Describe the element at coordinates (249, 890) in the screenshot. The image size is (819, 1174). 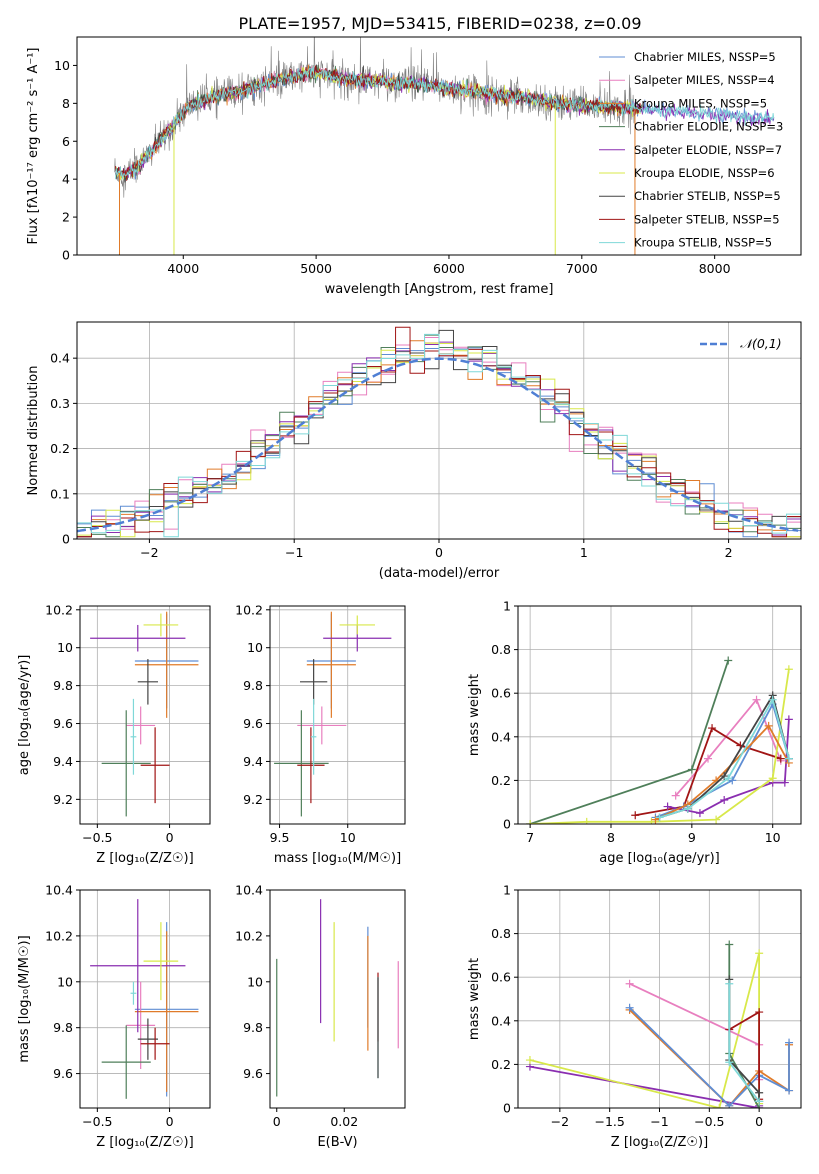
I see `y-tick-label: 10.4` at that location.